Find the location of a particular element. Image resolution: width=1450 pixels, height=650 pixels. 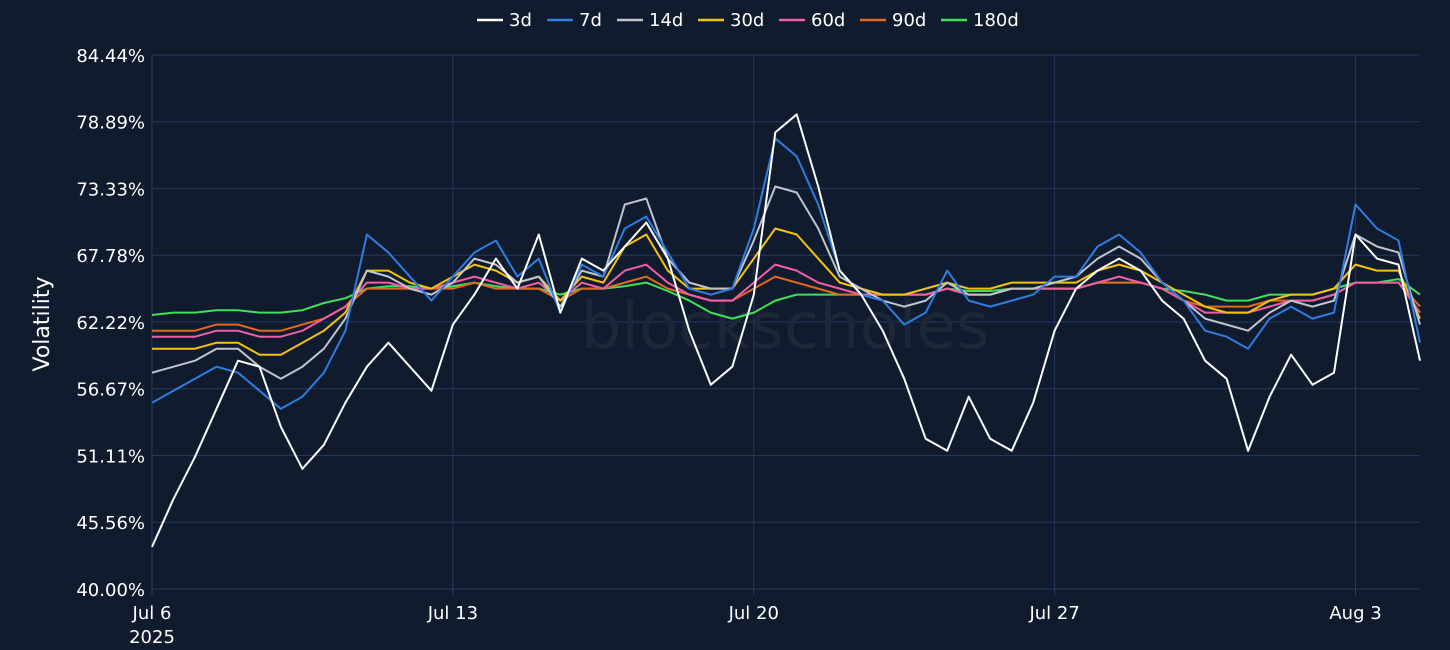

legend-item-90d: 90d is located at coordinates (893, 20).